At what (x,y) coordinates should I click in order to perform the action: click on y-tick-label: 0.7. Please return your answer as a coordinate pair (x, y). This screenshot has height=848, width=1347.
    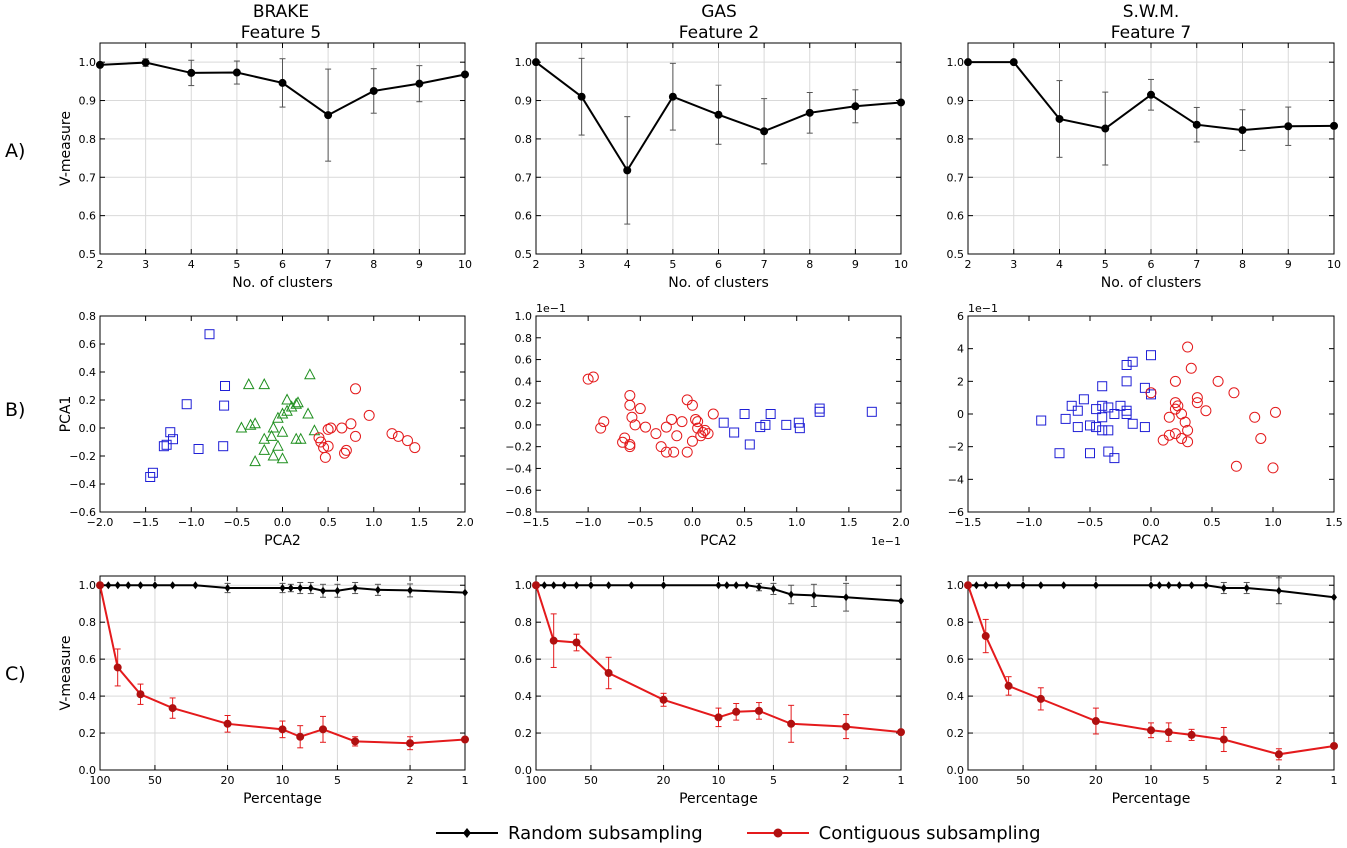
    Looking at the image, I should click on (956, 177).